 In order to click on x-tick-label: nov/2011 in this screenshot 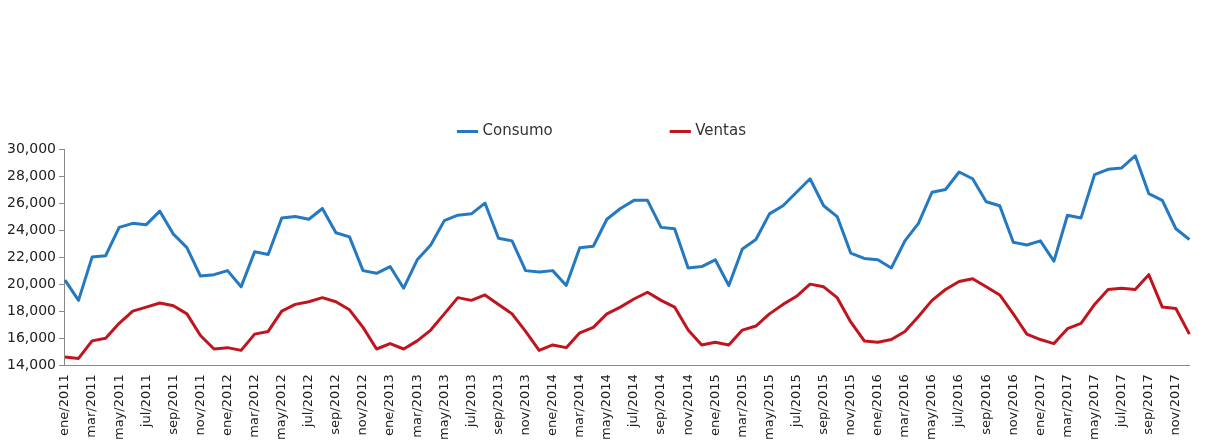, I will do `click(199, 405)`.